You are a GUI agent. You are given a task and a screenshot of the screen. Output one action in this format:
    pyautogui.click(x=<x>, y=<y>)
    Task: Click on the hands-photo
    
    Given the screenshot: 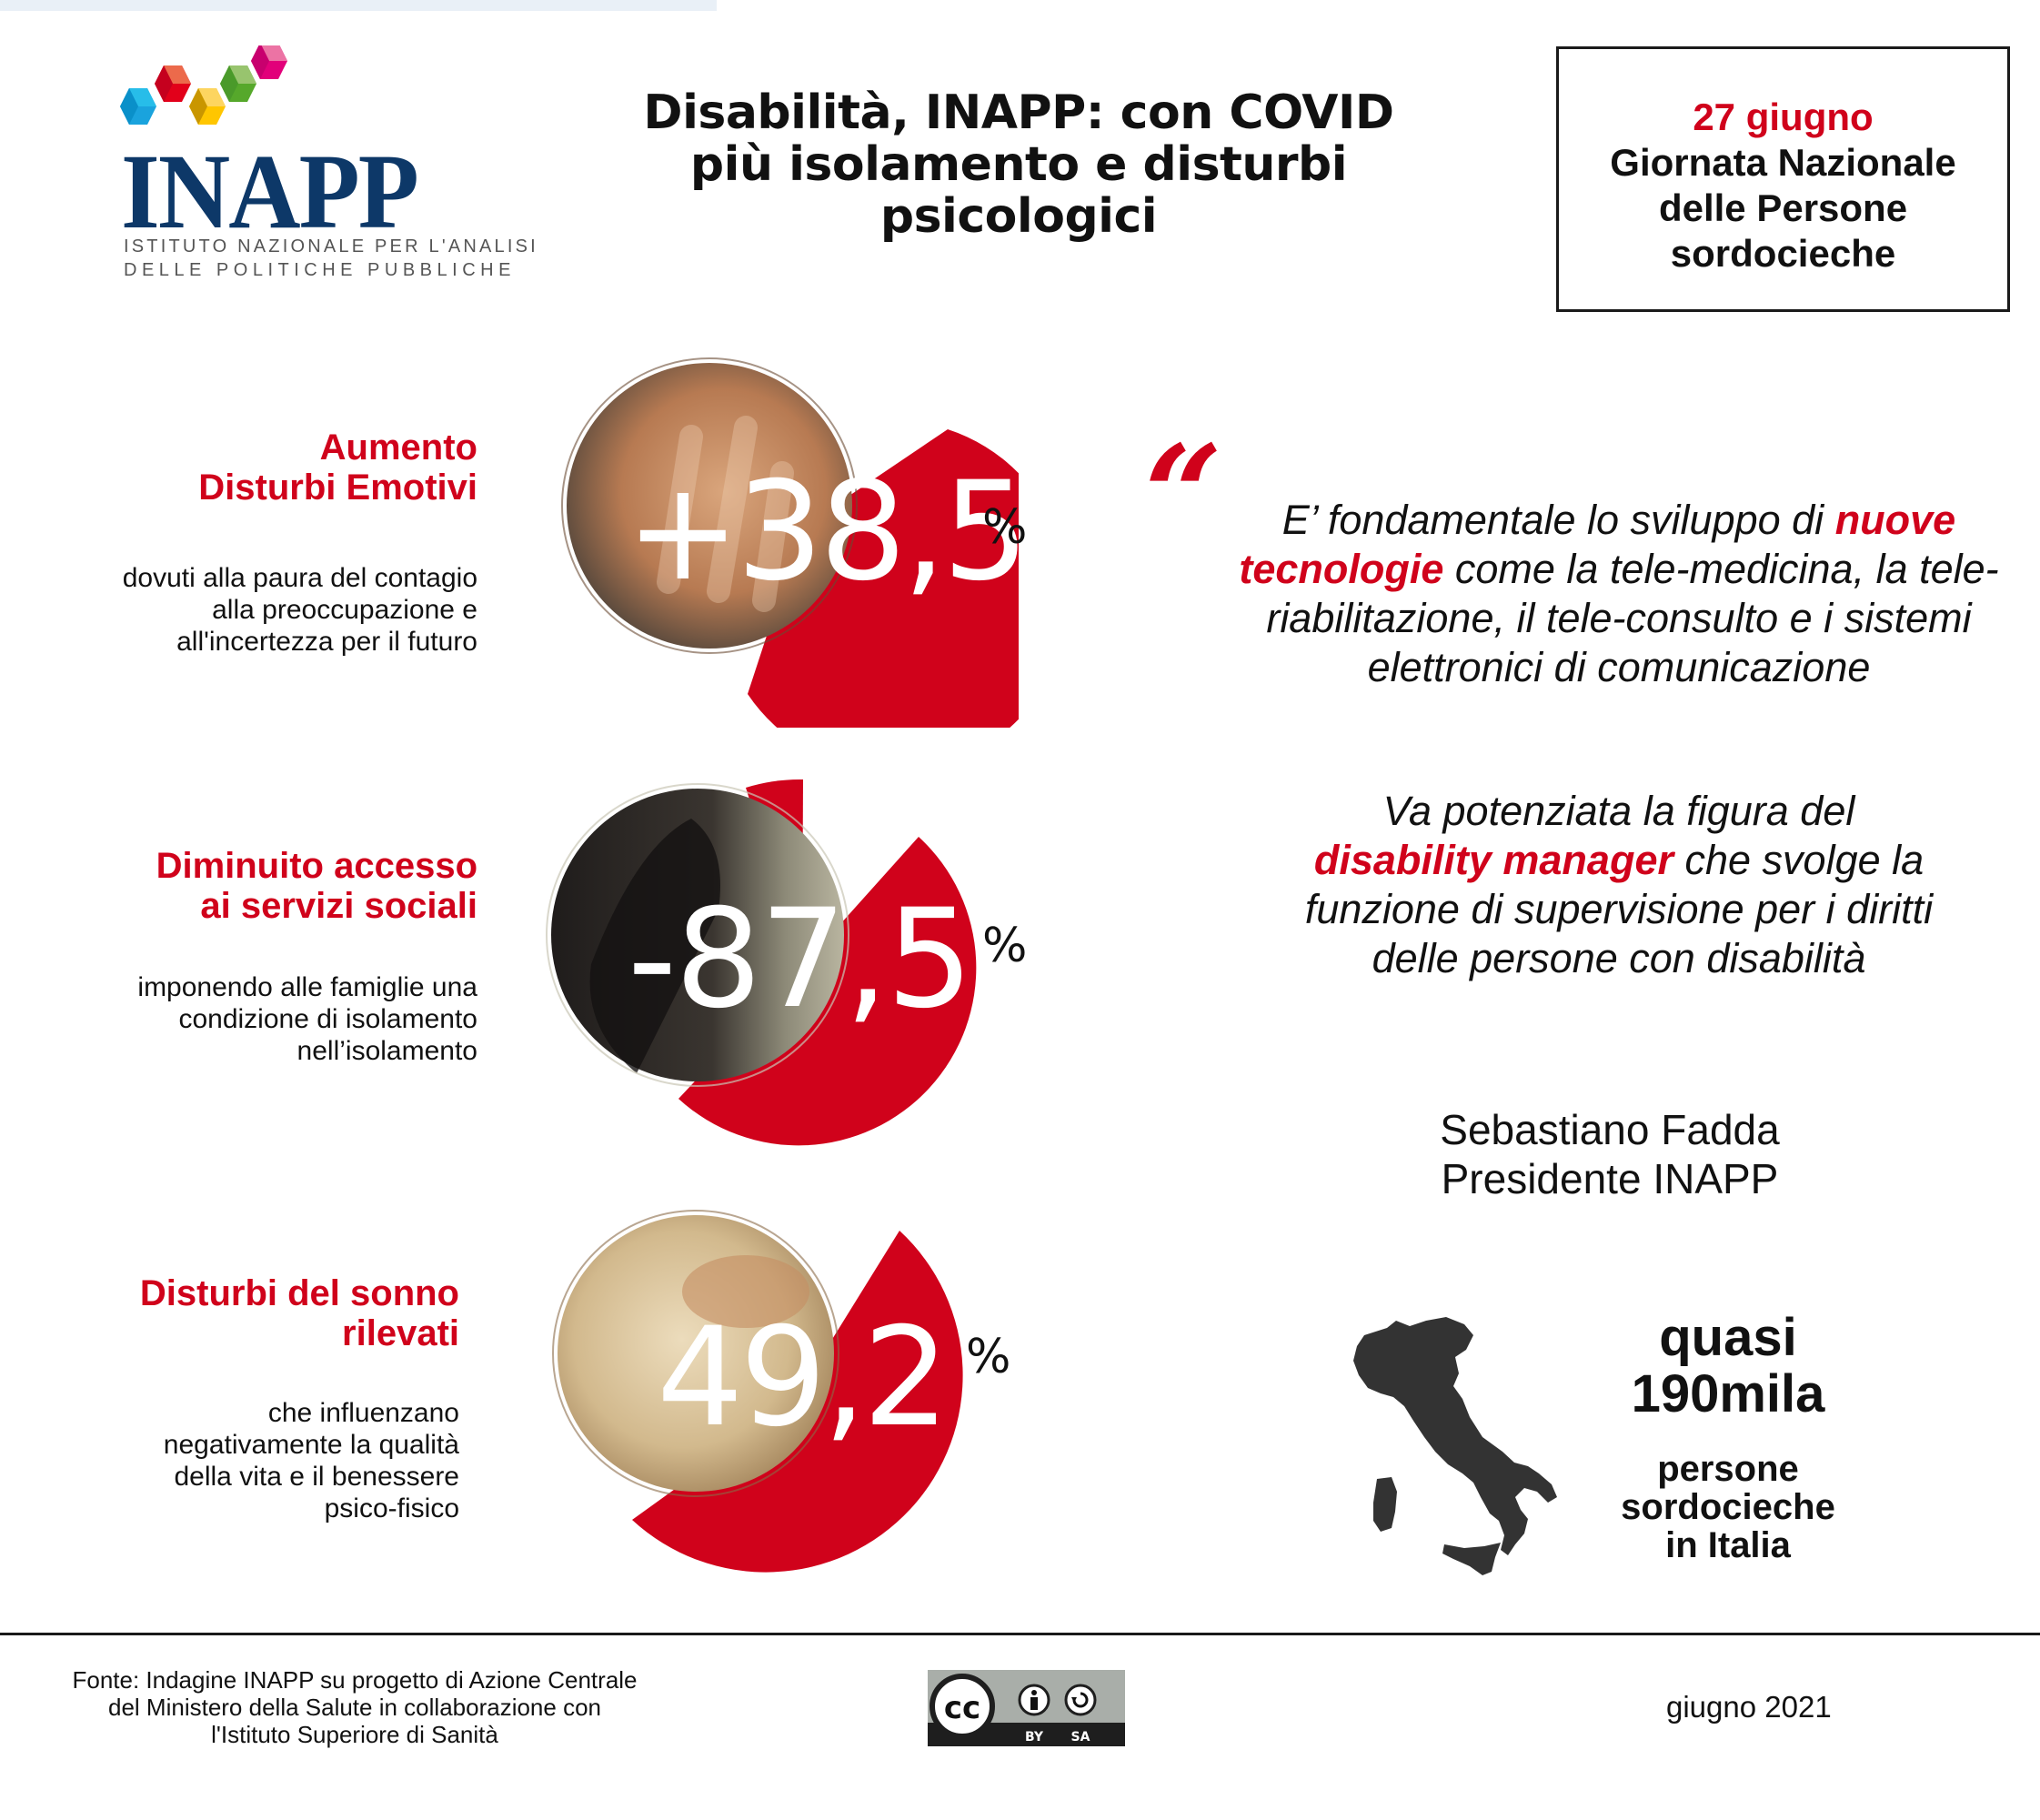 What is the action you would take?
    pyautogui.click(x=710, y=506)
    